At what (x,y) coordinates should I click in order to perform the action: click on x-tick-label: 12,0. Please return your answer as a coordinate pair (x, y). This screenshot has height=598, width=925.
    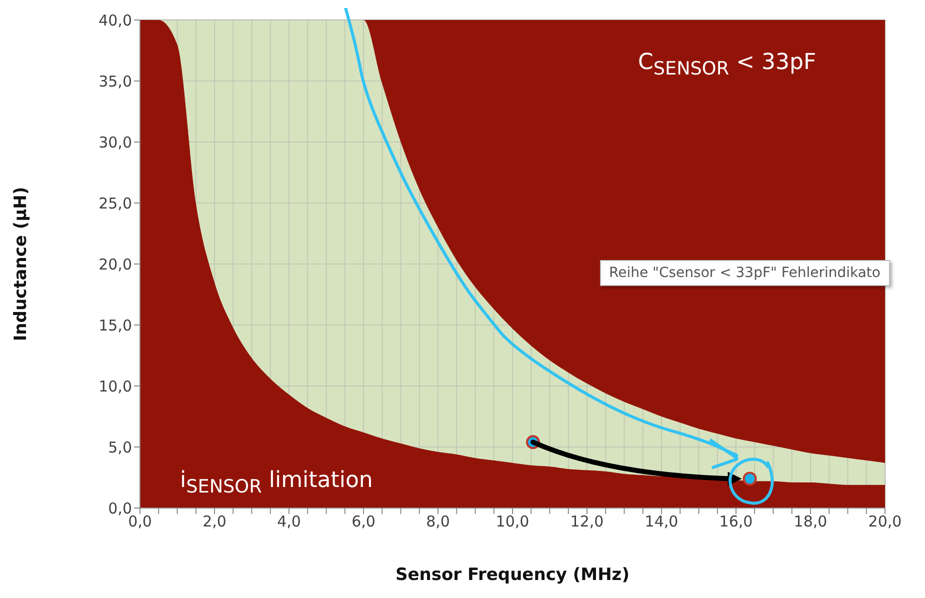
    Looking at the image, I should click on (587, 521).